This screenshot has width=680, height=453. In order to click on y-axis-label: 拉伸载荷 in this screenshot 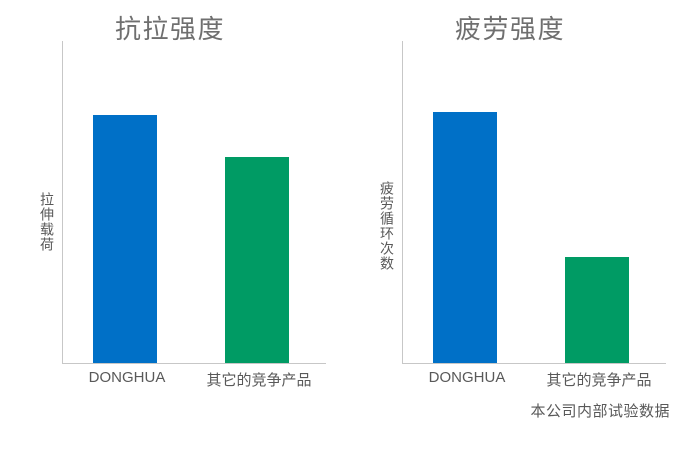, I will do `click(47, 222)`.